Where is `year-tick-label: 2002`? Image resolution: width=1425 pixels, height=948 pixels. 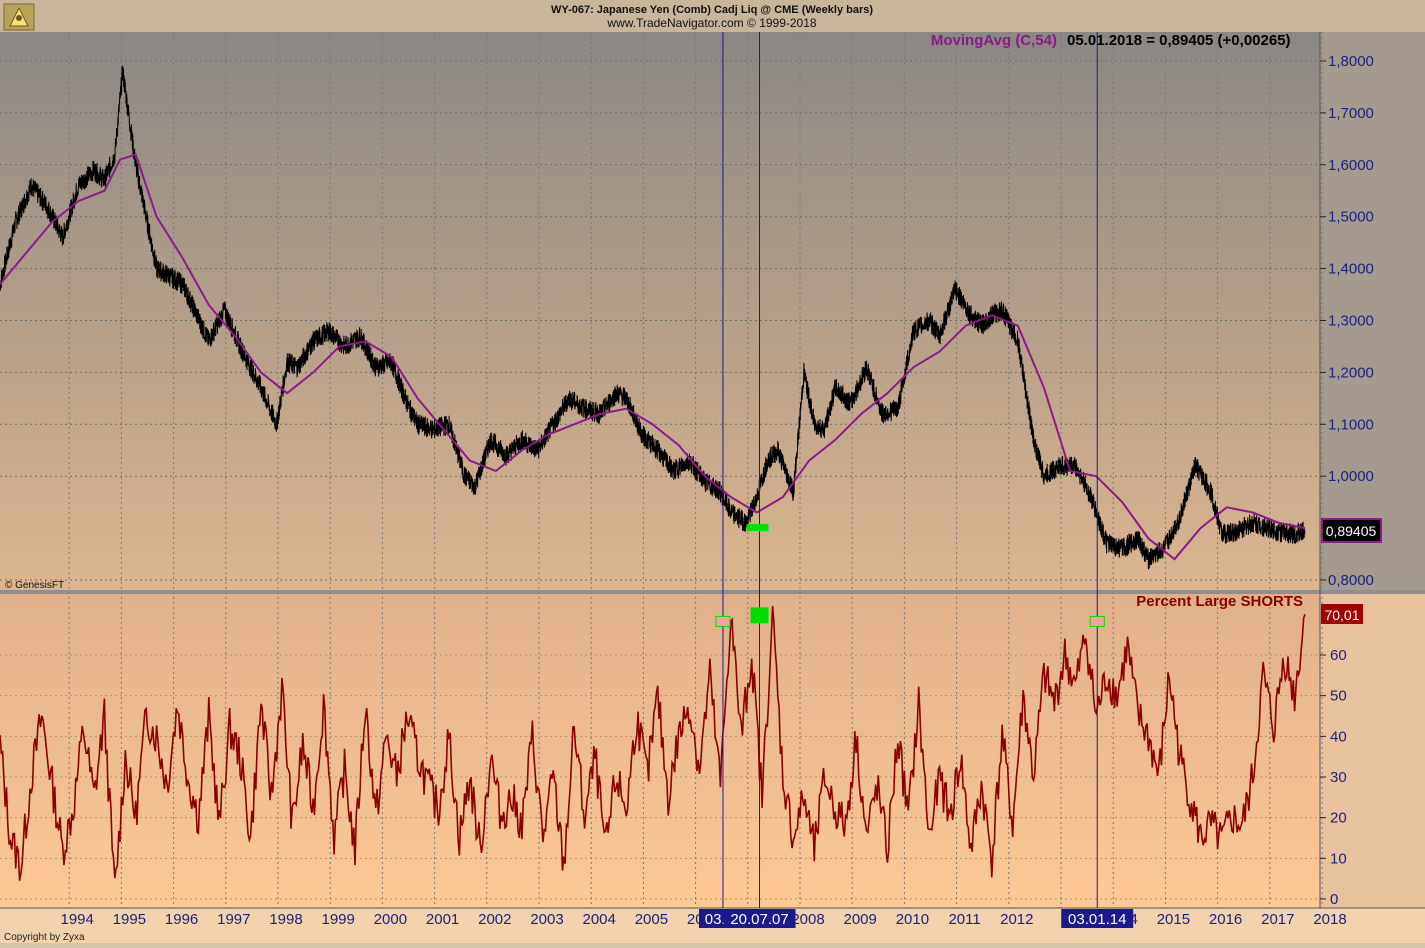 year-tick-label: 2002 is located at coordinates (494, 919).